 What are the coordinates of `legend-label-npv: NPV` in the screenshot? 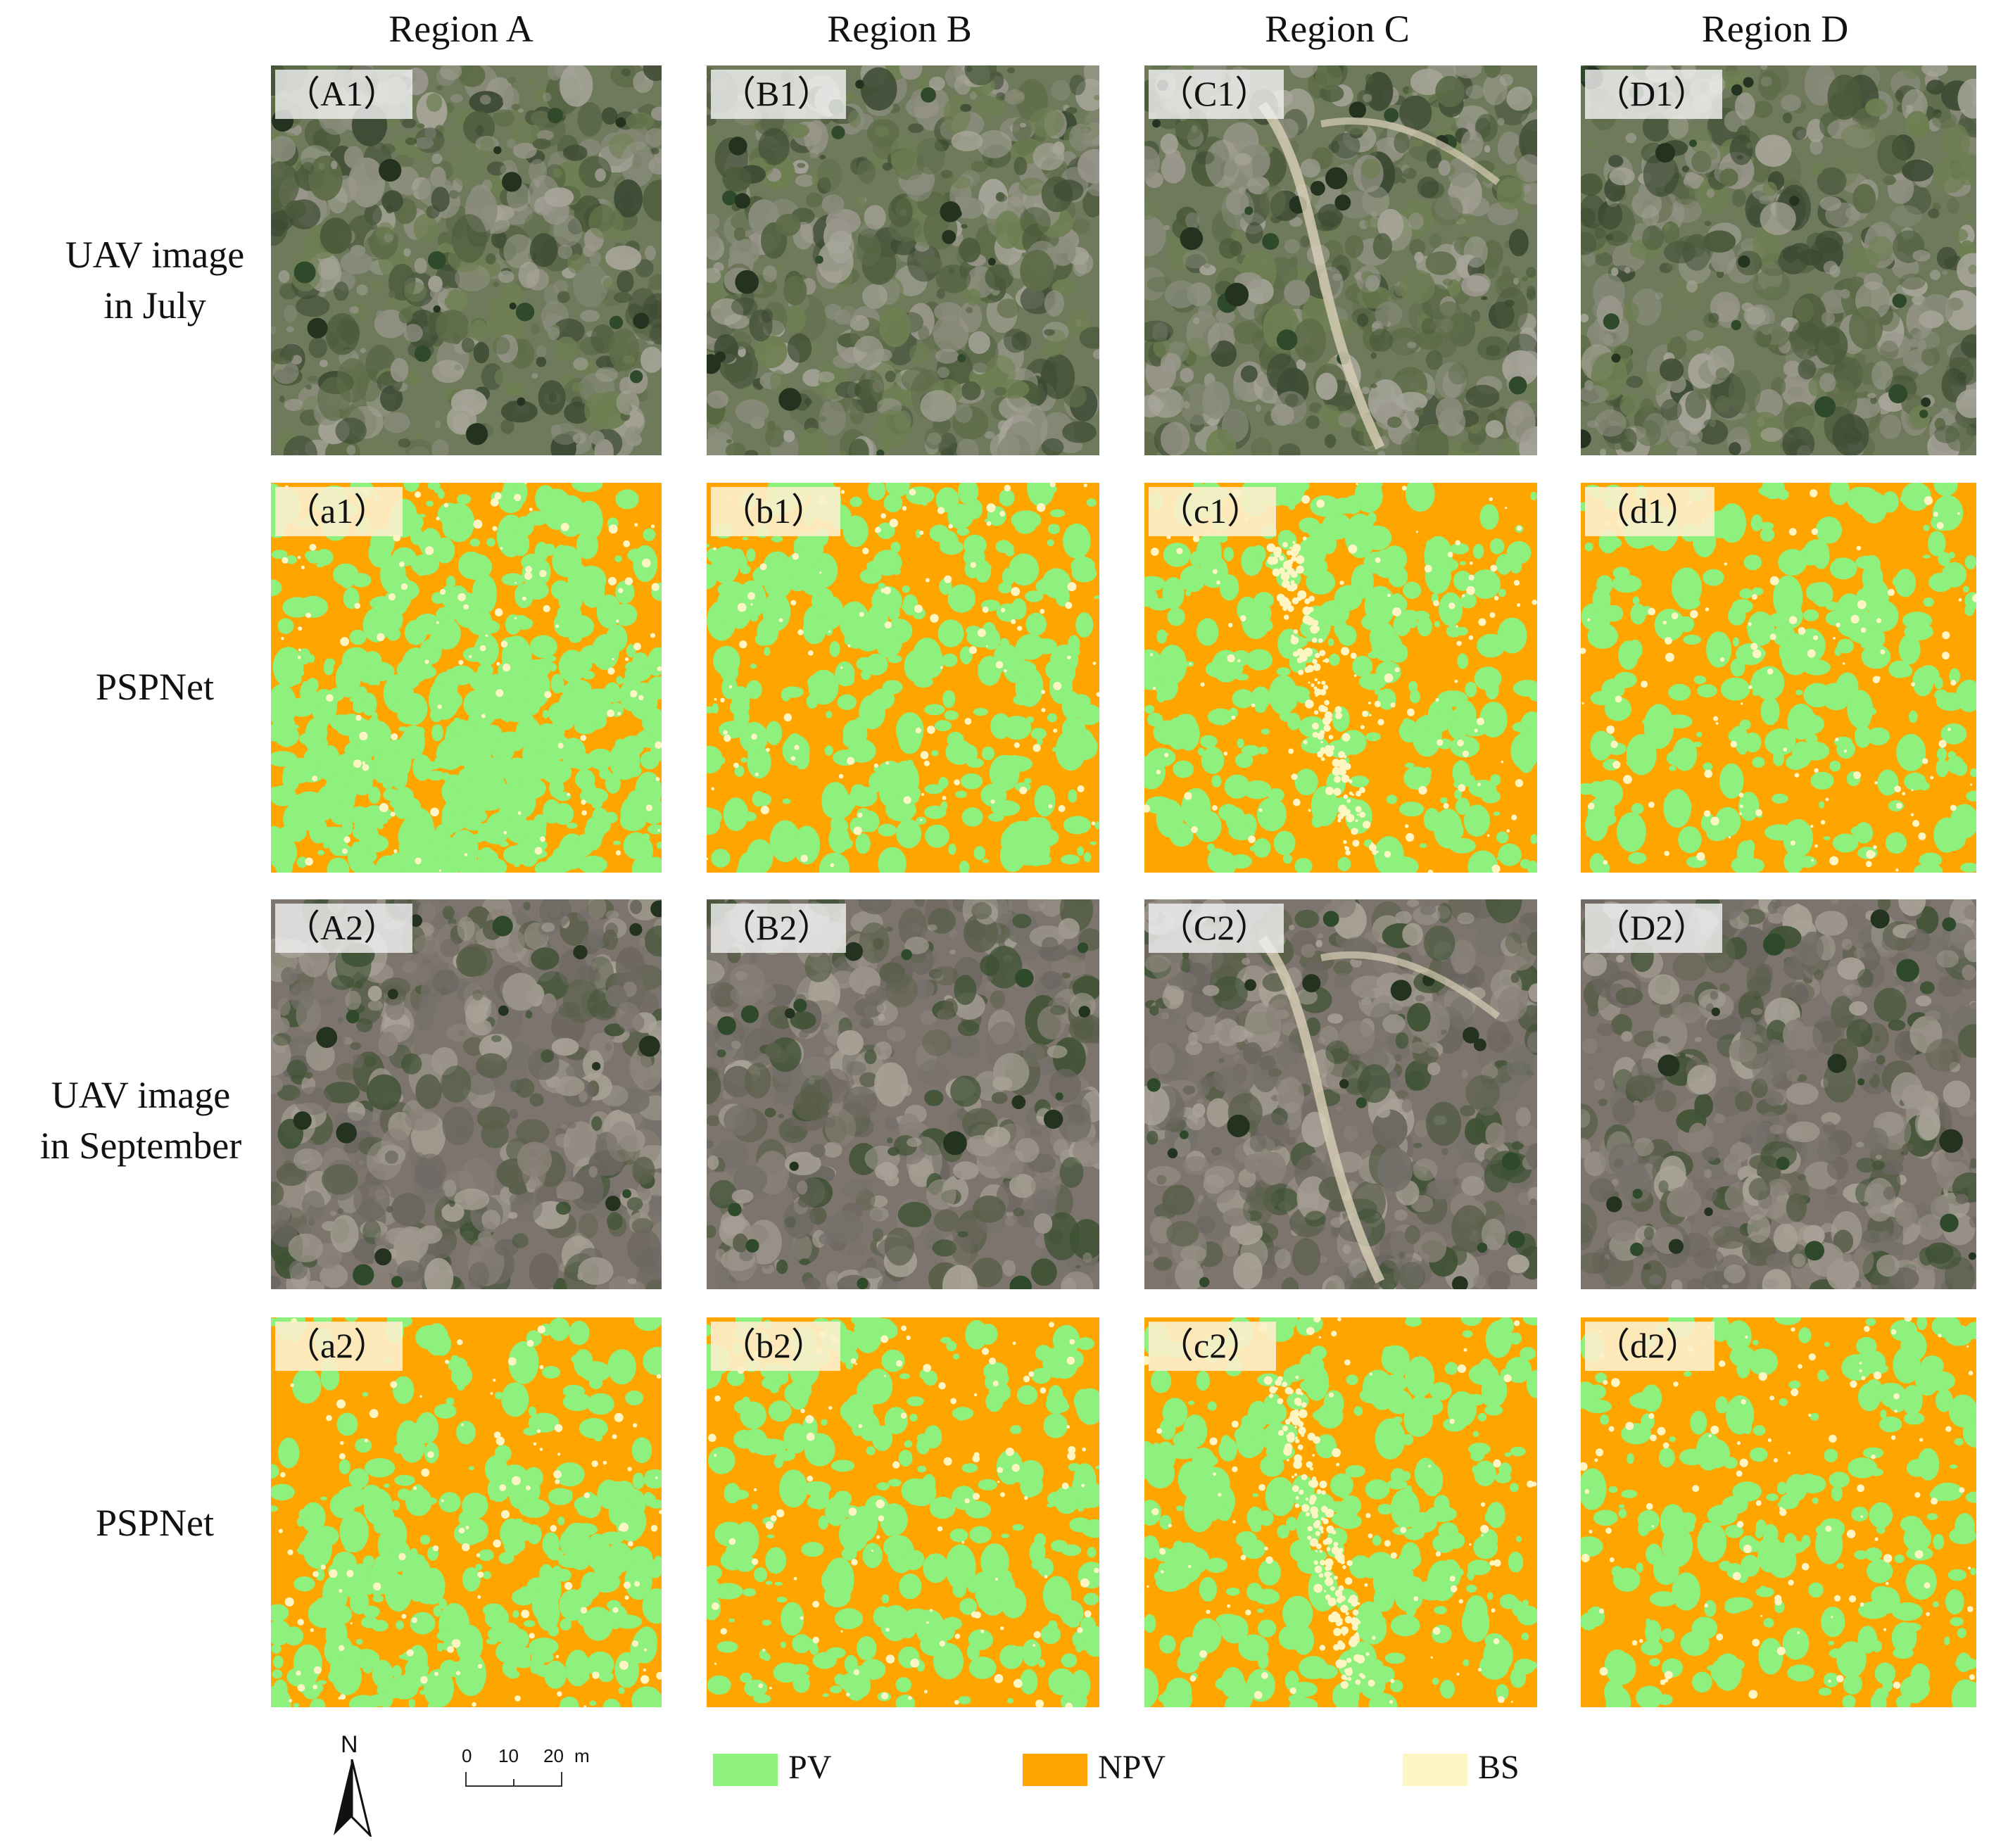 It's located at (1132, 1767).